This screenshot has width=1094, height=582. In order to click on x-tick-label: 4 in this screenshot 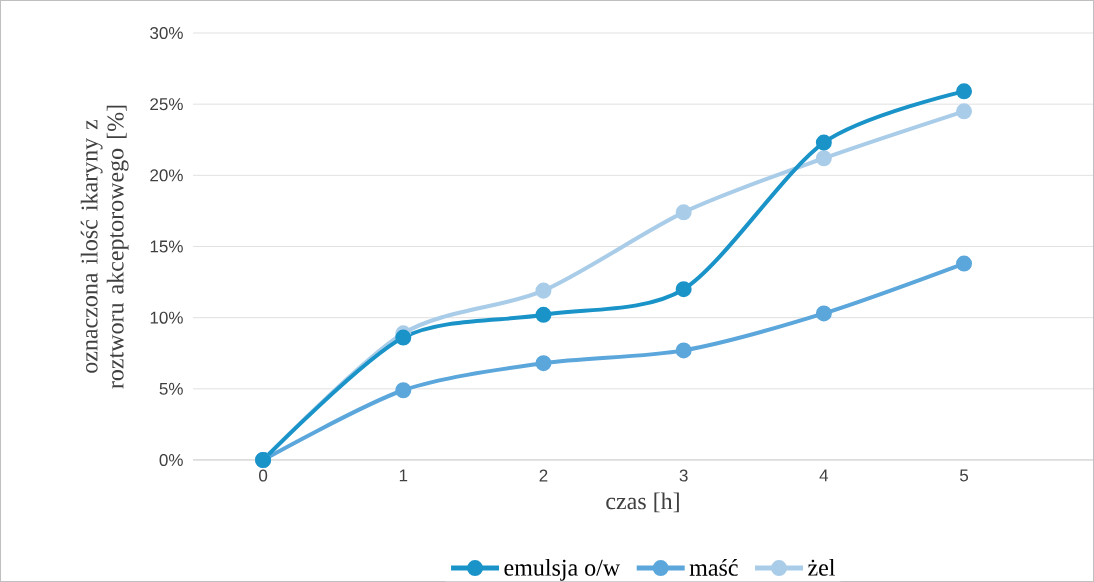, I will do `click(824, 475)`.